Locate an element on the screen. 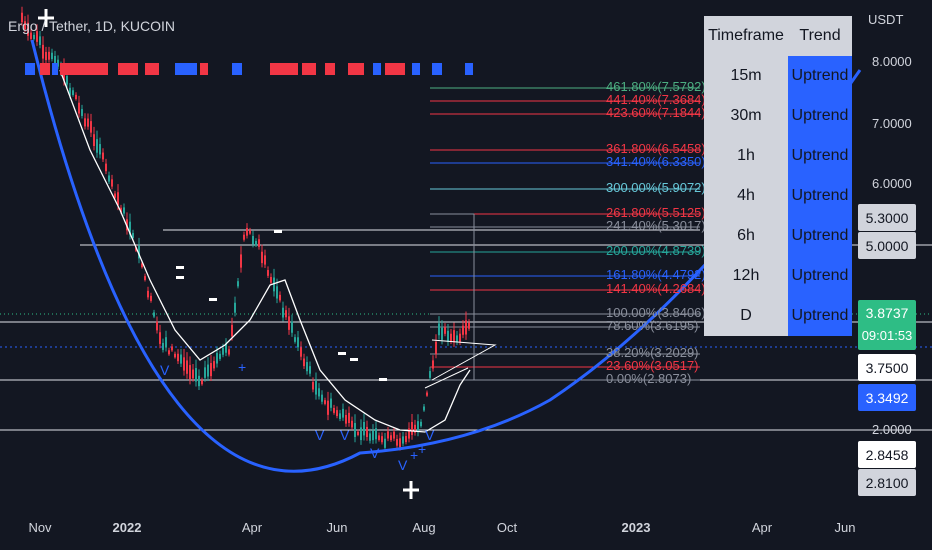  fib-level-label: 300.00%(5.9072) is located at coordinates (656, 187).